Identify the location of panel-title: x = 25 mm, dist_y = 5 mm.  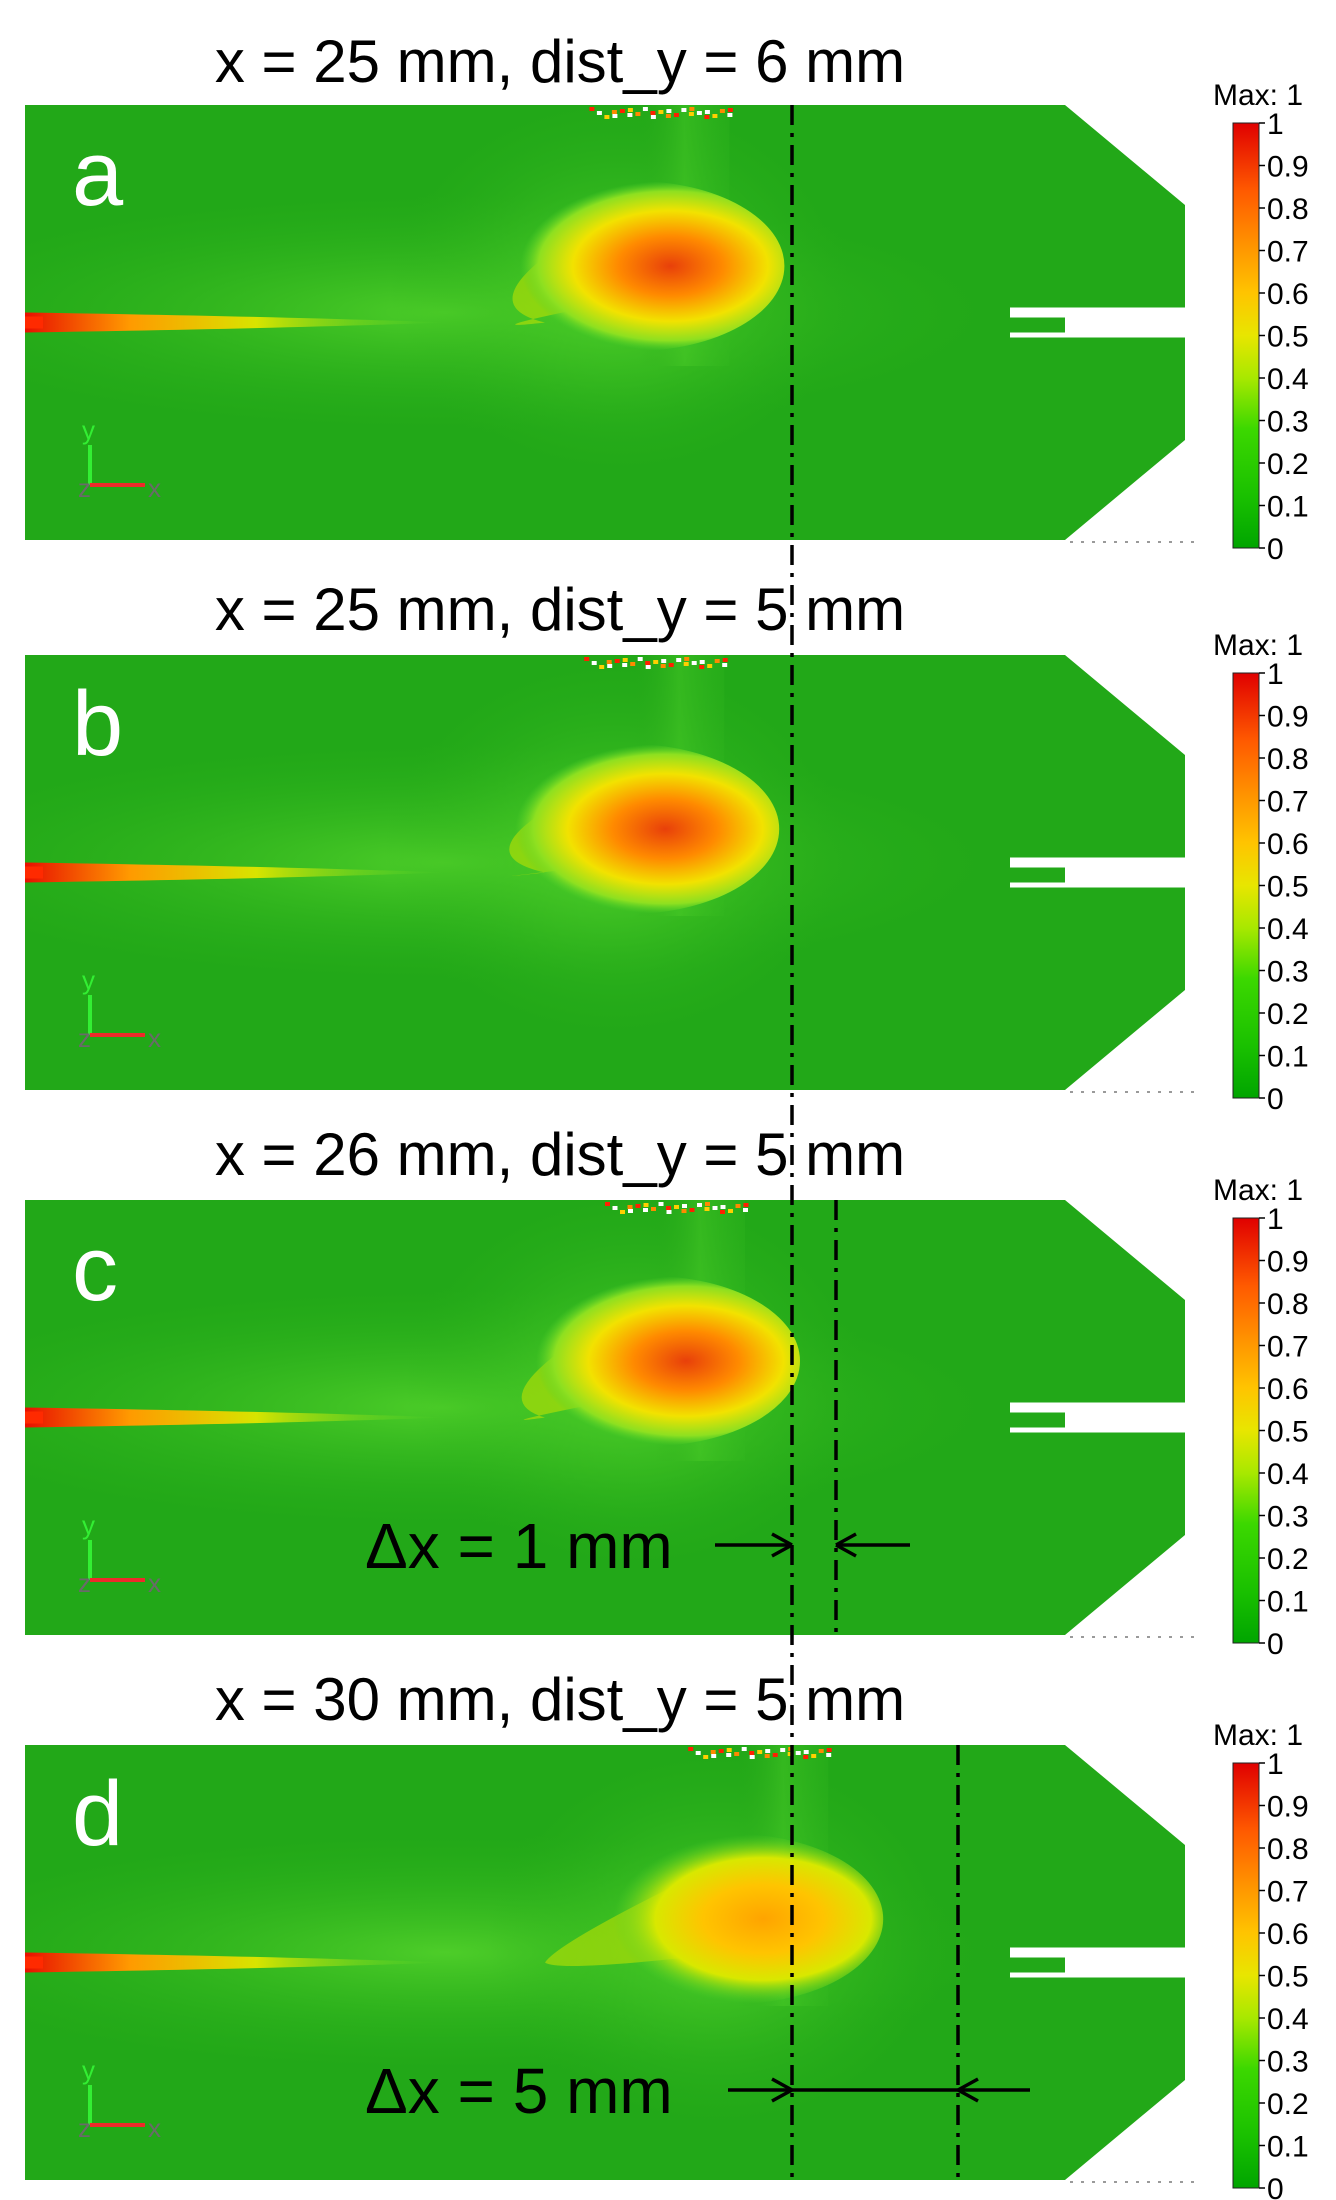
(560, 609).